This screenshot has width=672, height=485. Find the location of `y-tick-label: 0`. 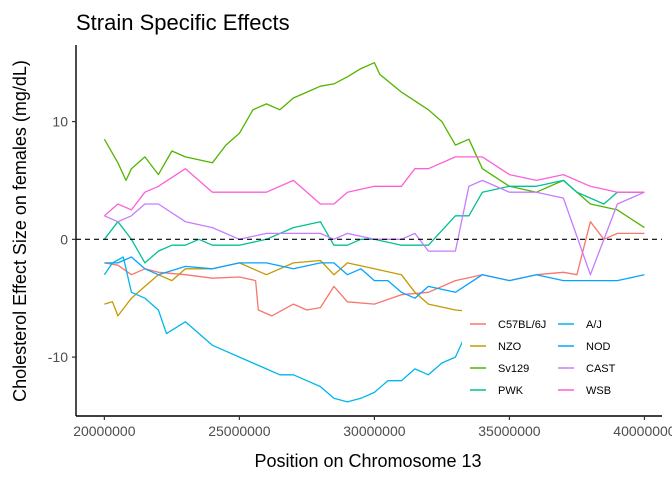

y-tick-label: 0 is located at coordinates (64, 239).